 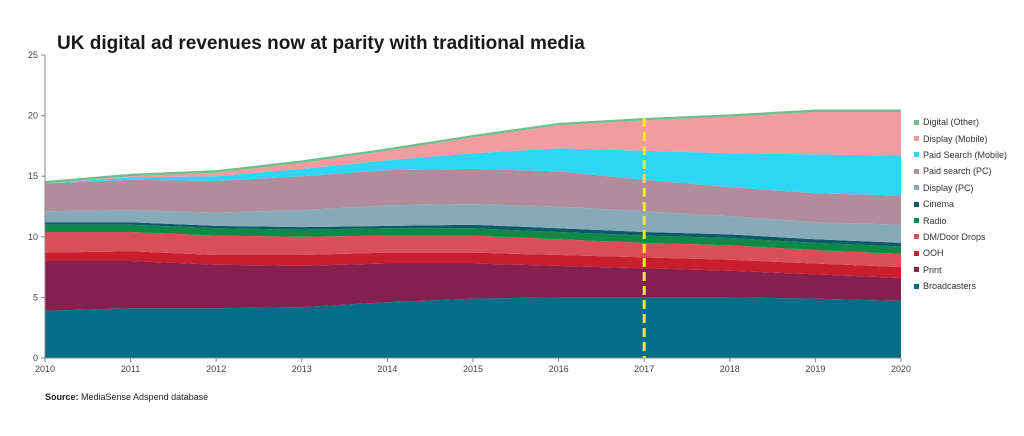 I want to click on legend-label: Radio, so click(x=935, y=220).